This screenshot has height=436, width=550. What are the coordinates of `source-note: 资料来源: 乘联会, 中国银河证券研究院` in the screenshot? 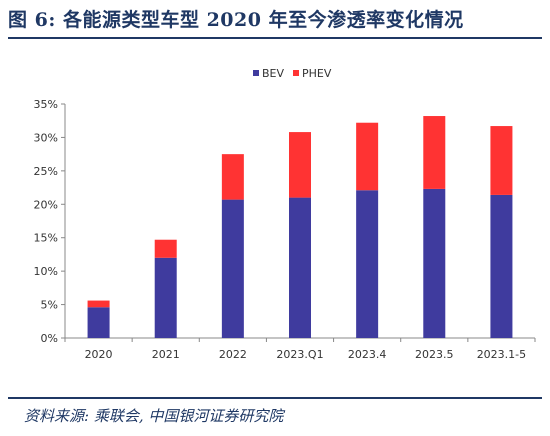 It's located at (154, 416).